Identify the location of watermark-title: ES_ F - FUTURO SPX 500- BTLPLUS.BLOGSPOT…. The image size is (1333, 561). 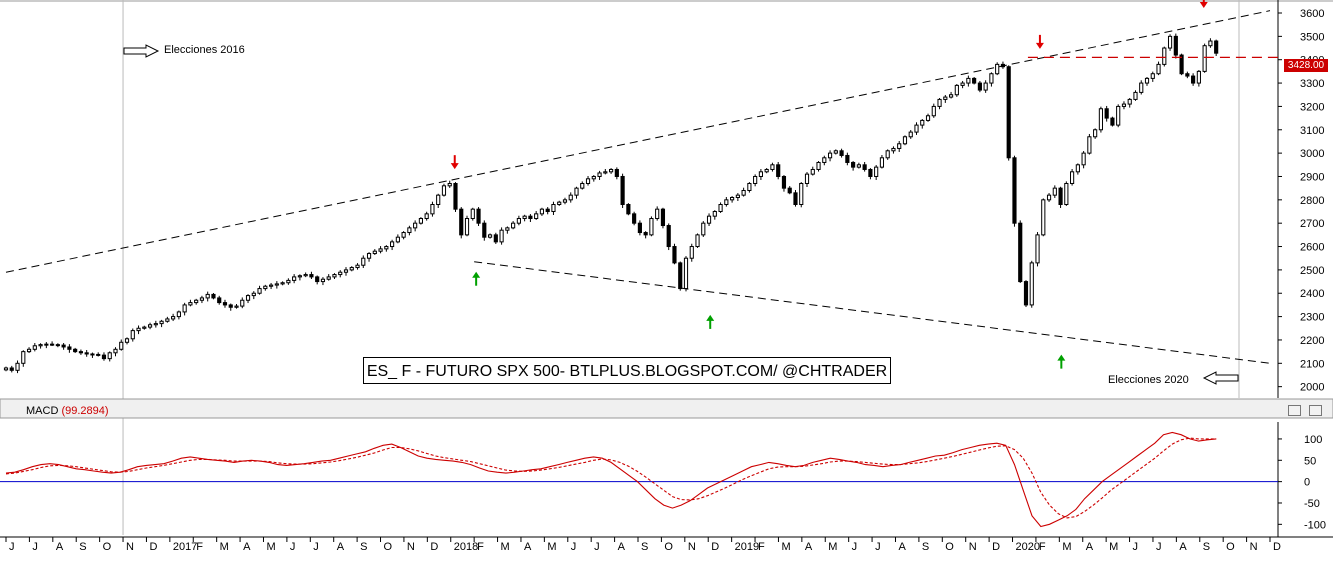
(627, 370).